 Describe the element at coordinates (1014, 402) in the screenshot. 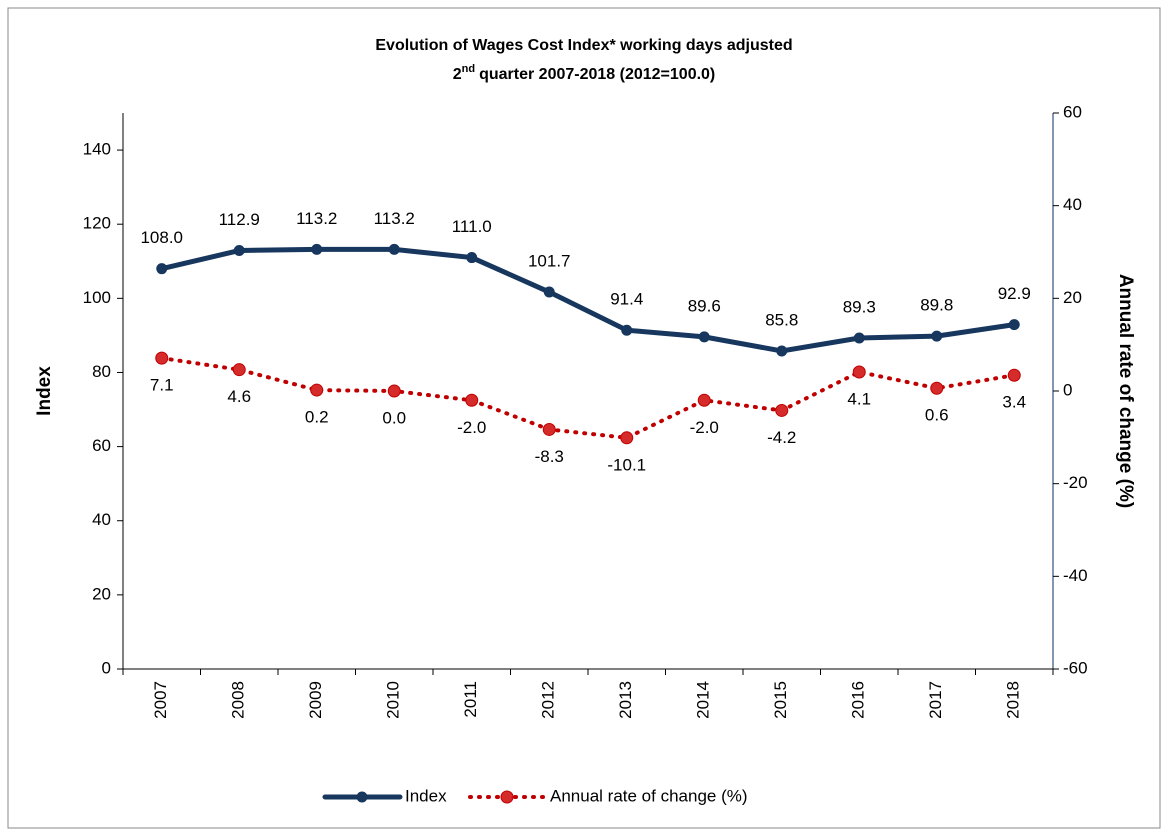

I see `data-label: 3.4` at that location.